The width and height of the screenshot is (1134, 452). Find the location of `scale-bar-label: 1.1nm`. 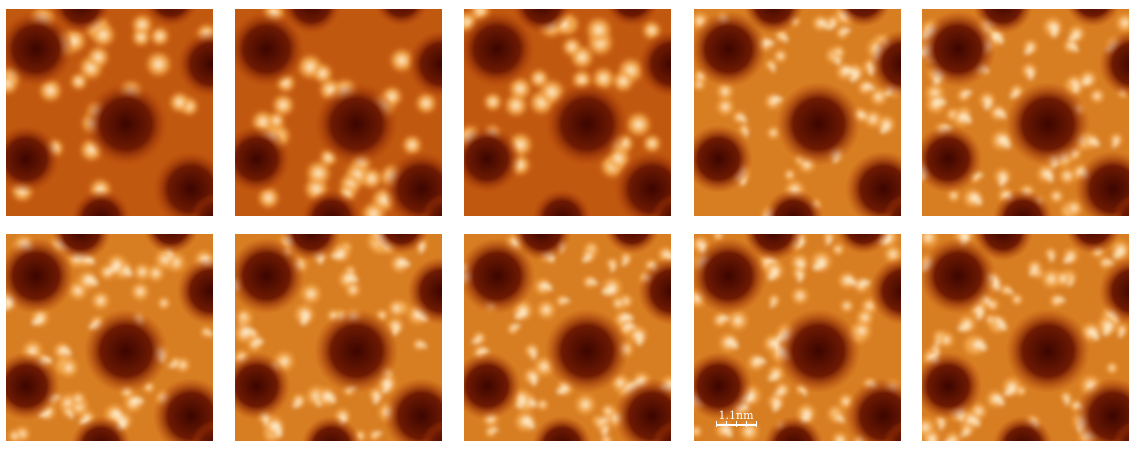

scale-bar-label: 1.1nm is located at coordinates (736, 415).